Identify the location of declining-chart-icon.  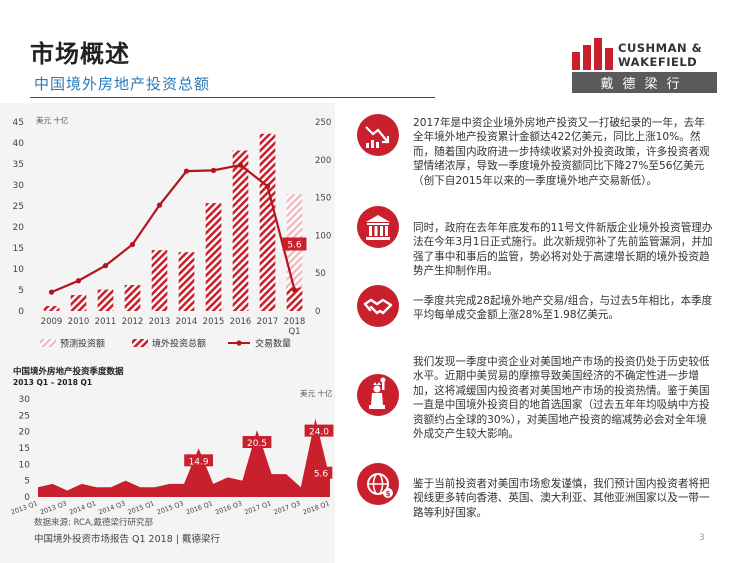
(378, 135).